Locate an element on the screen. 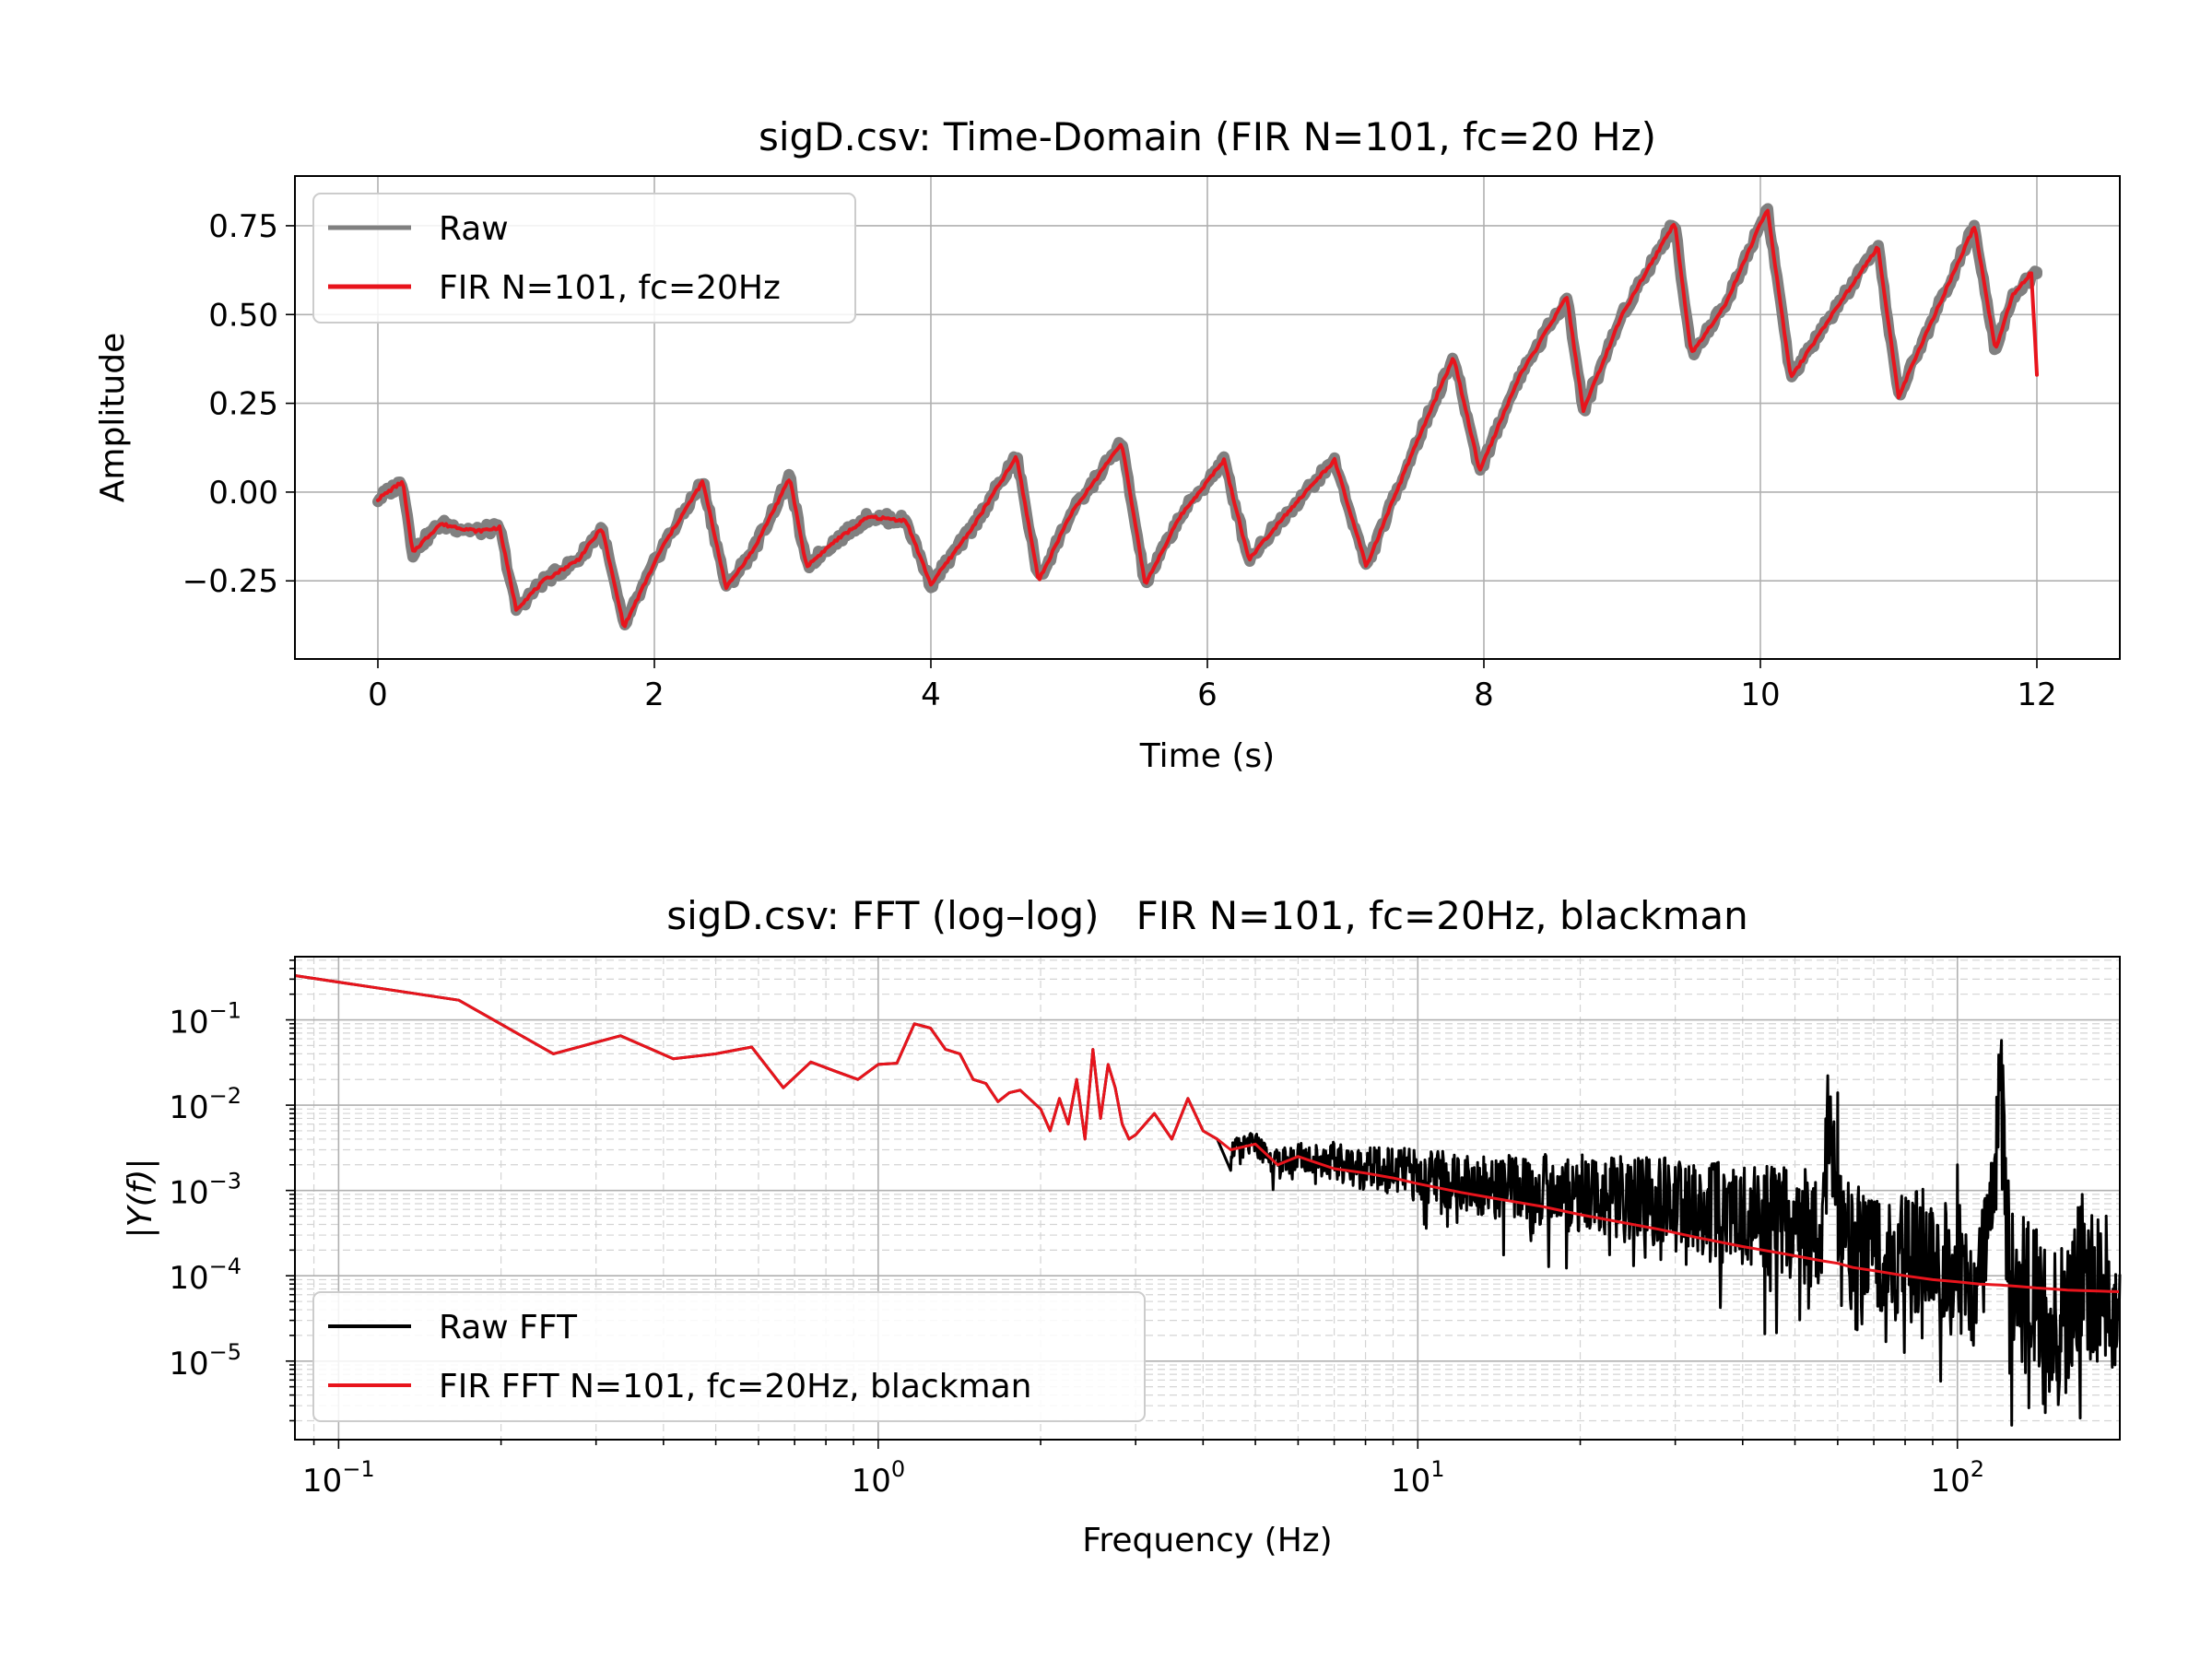 Image resolution: width=2212 pixels, height=1659 pixels. time-y-tick-label: −0.25 is located at coordinates (230, 581).